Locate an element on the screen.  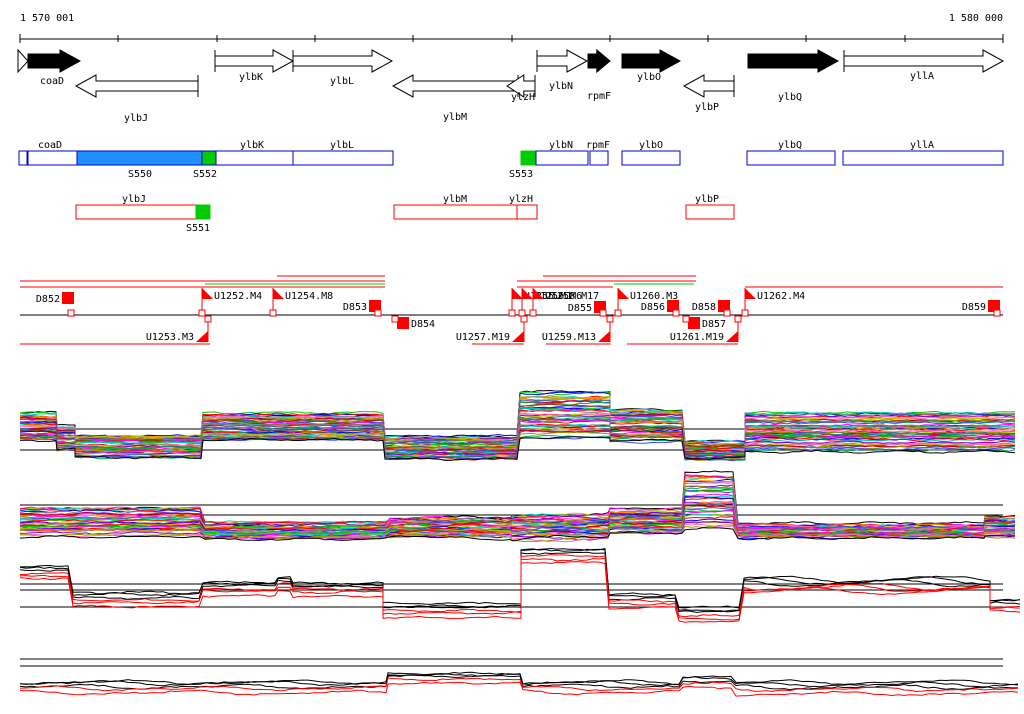
gene-arrow-ylbP: ylbP is located at coordinates (708, 93).